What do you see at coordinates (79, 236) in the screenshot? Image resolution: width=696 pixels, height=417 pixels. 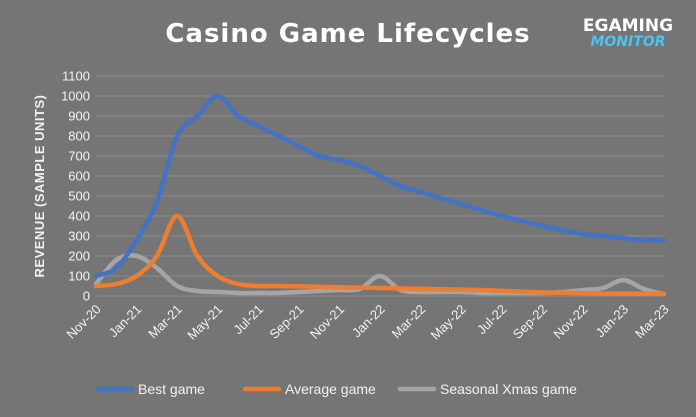 I see `y-tick-label: 300` at bounding box center [79, 236].